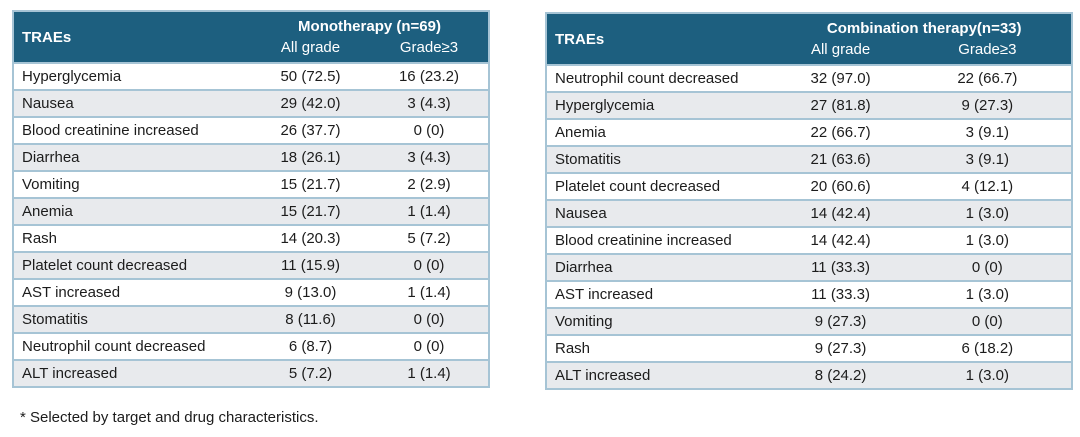 The height and width of the screenshot is (437, 1080). Describe the element at coordinates (310, 373) in the screenshot. I see `cell-all-grade: 5 (7.2)` at that location.